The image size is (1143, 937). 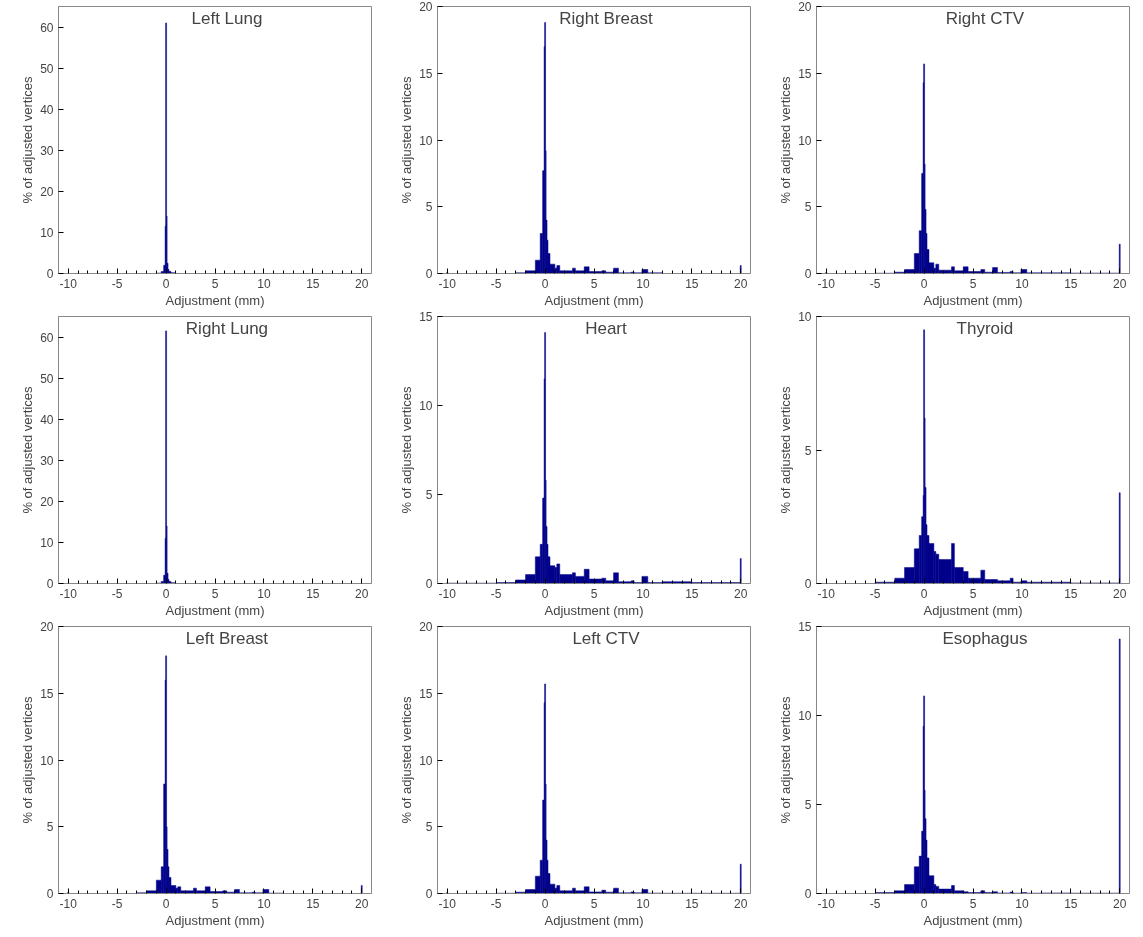 I want to click on chart-title: Left Breast, so click(x=227, y=638).